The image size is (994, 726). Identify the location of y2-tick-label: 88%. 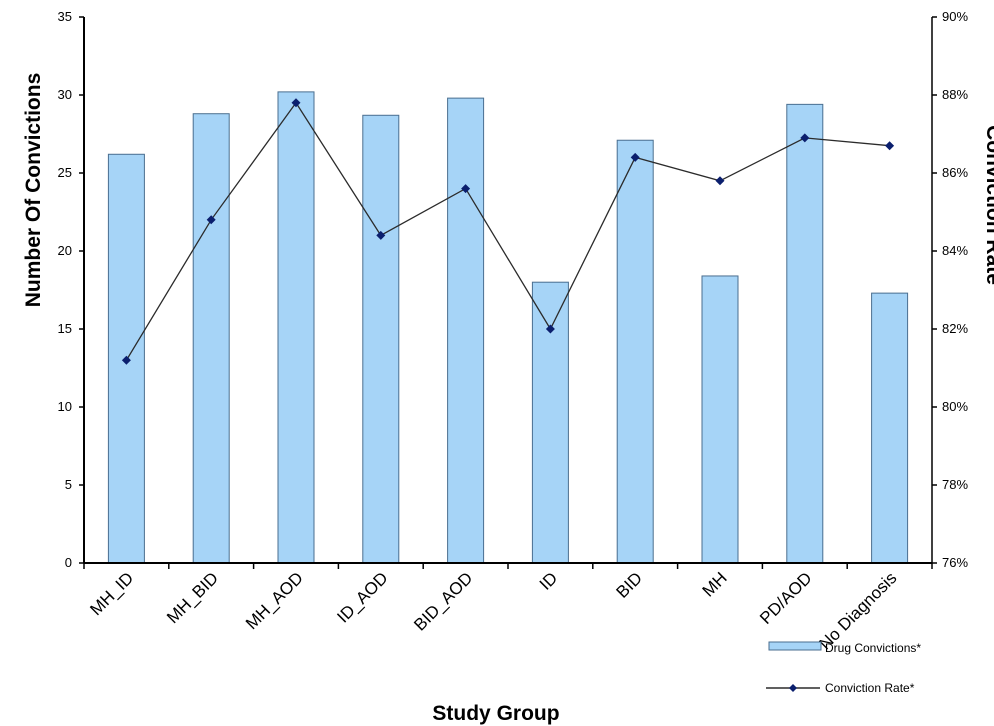
(955, 94).